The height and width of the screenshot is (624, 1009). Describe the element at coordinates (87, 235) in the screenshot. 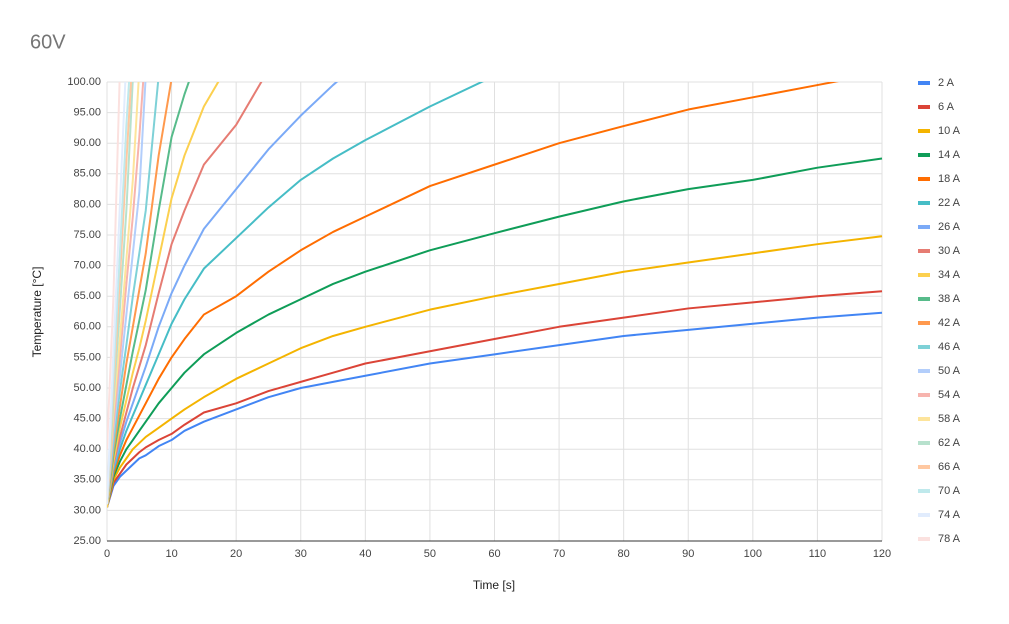

I see `y-tick-label: 75.00` at that location.